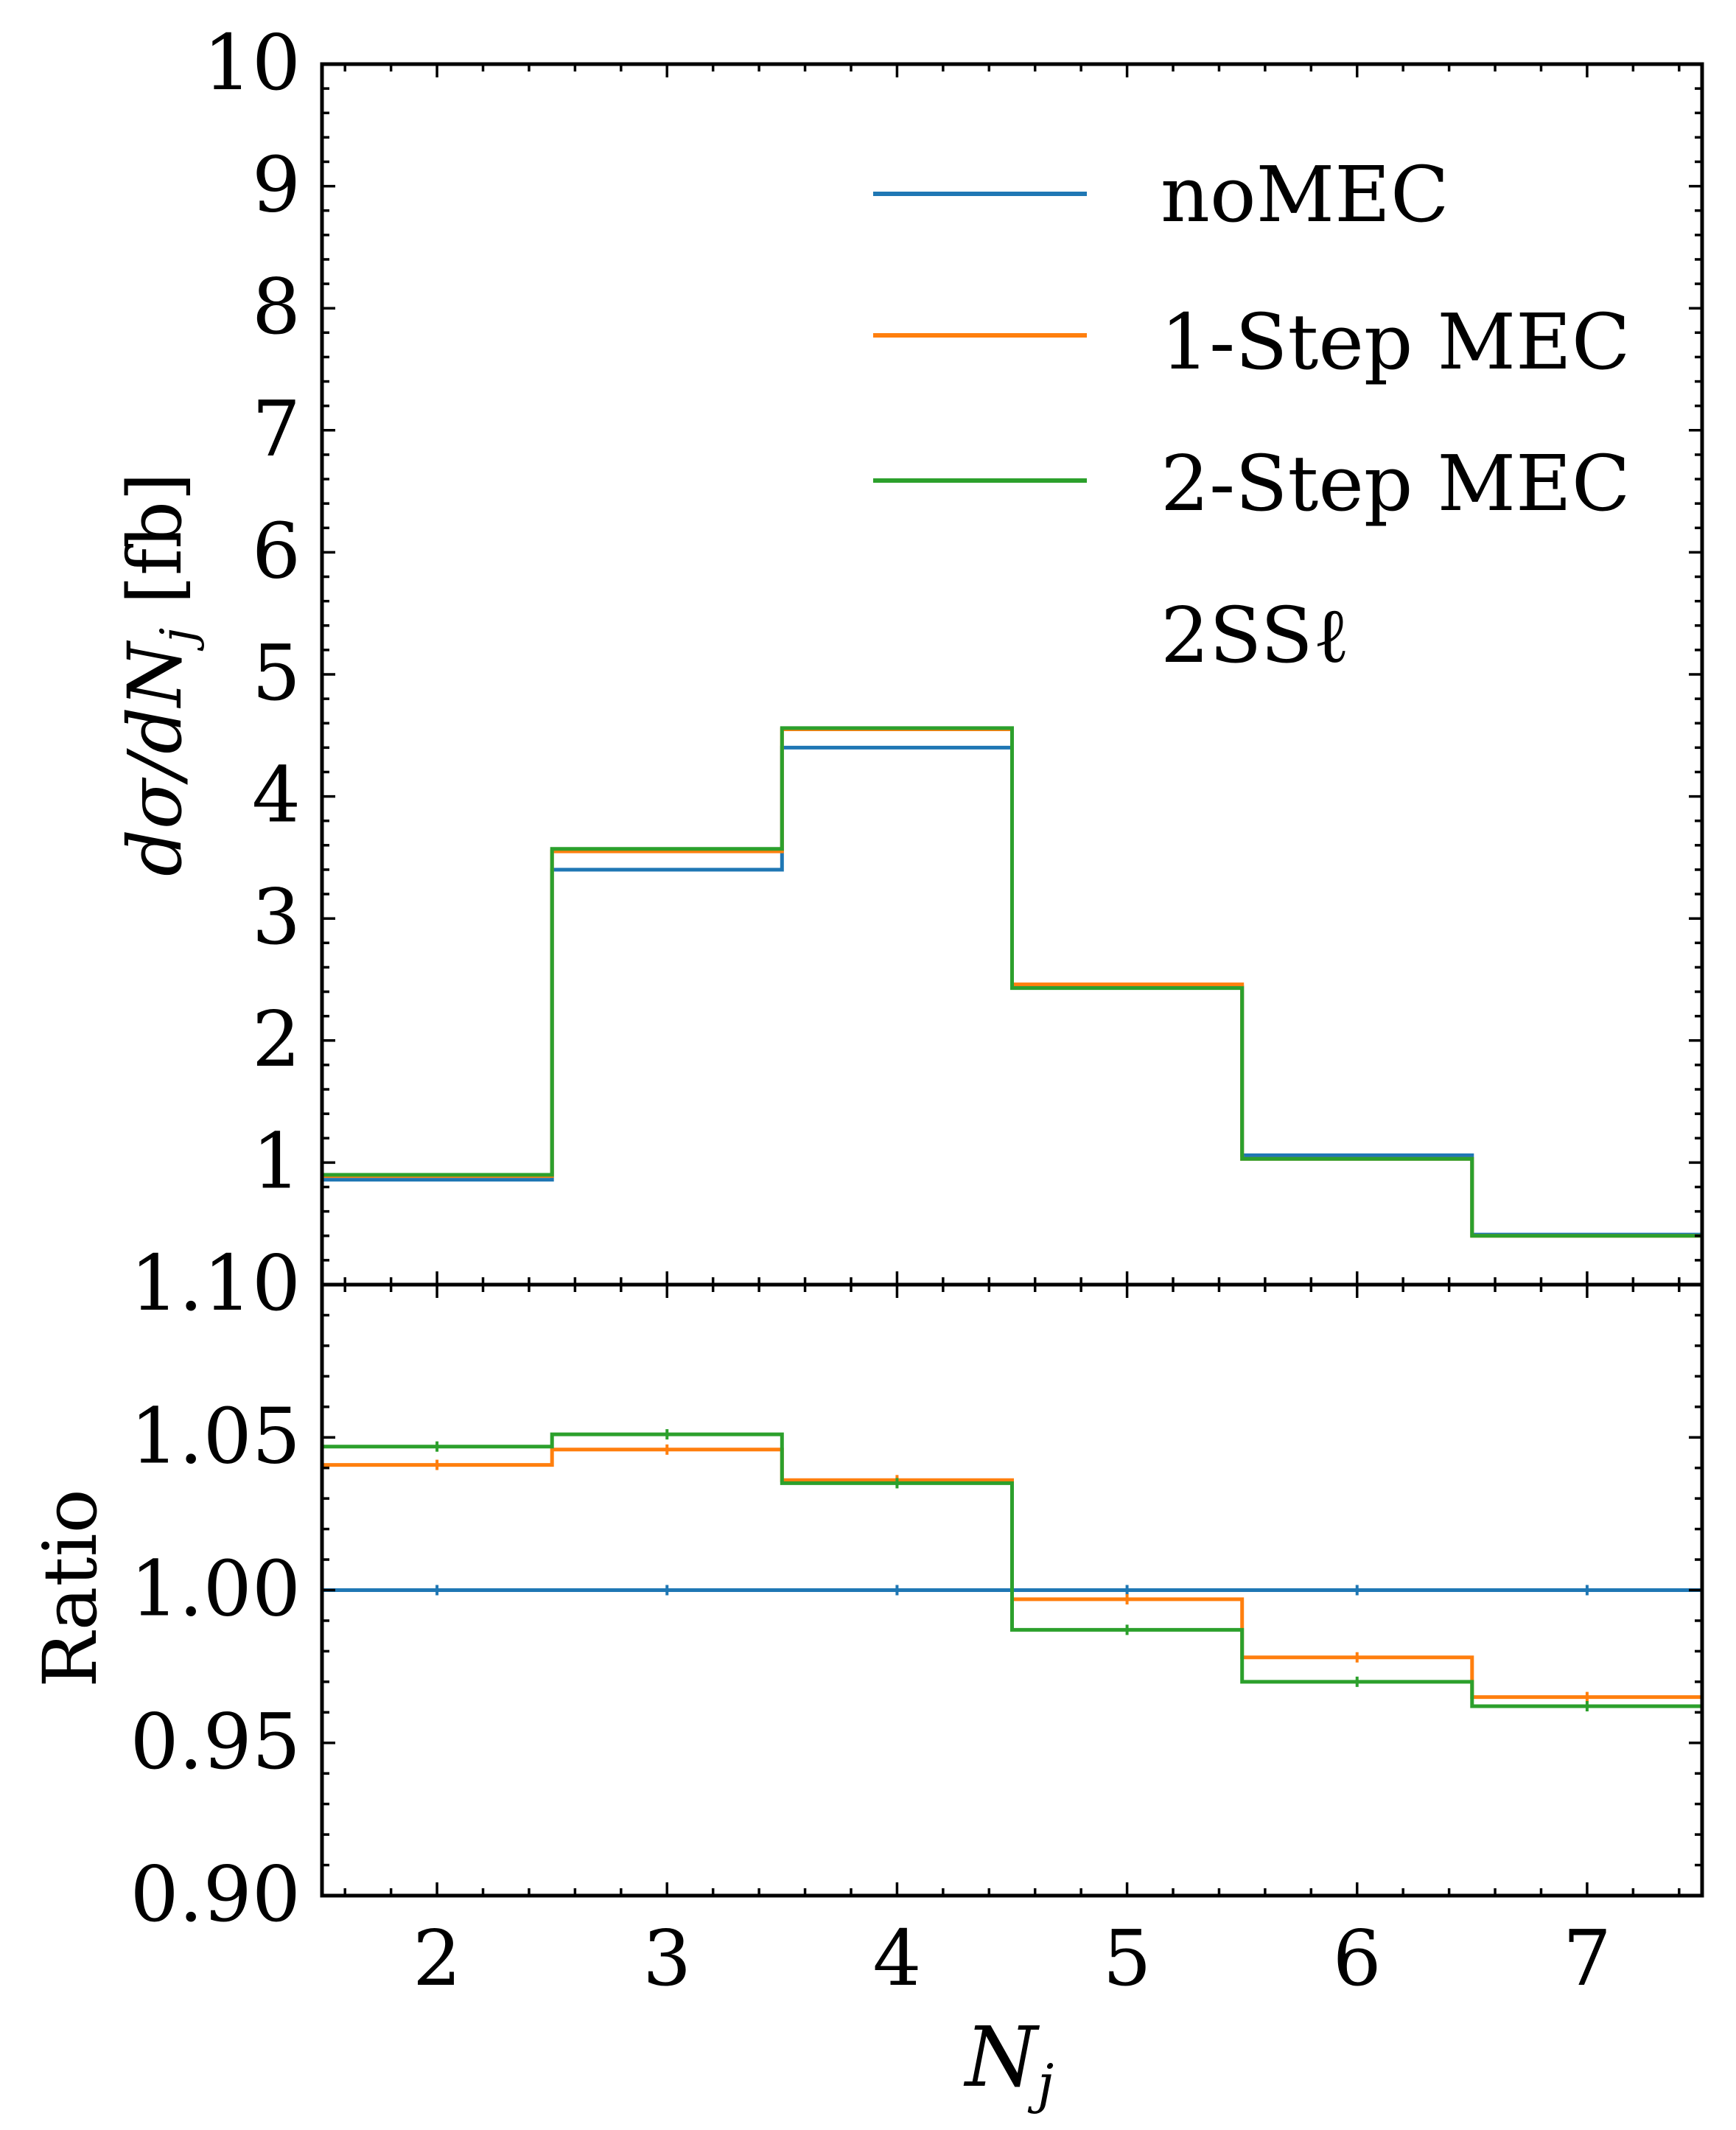 This screenshot has height=2130, width=1736. I want to click on legend: noMEC 1-Step MEC 2-Step MEC 2SSℓ, so click(1252, 415).